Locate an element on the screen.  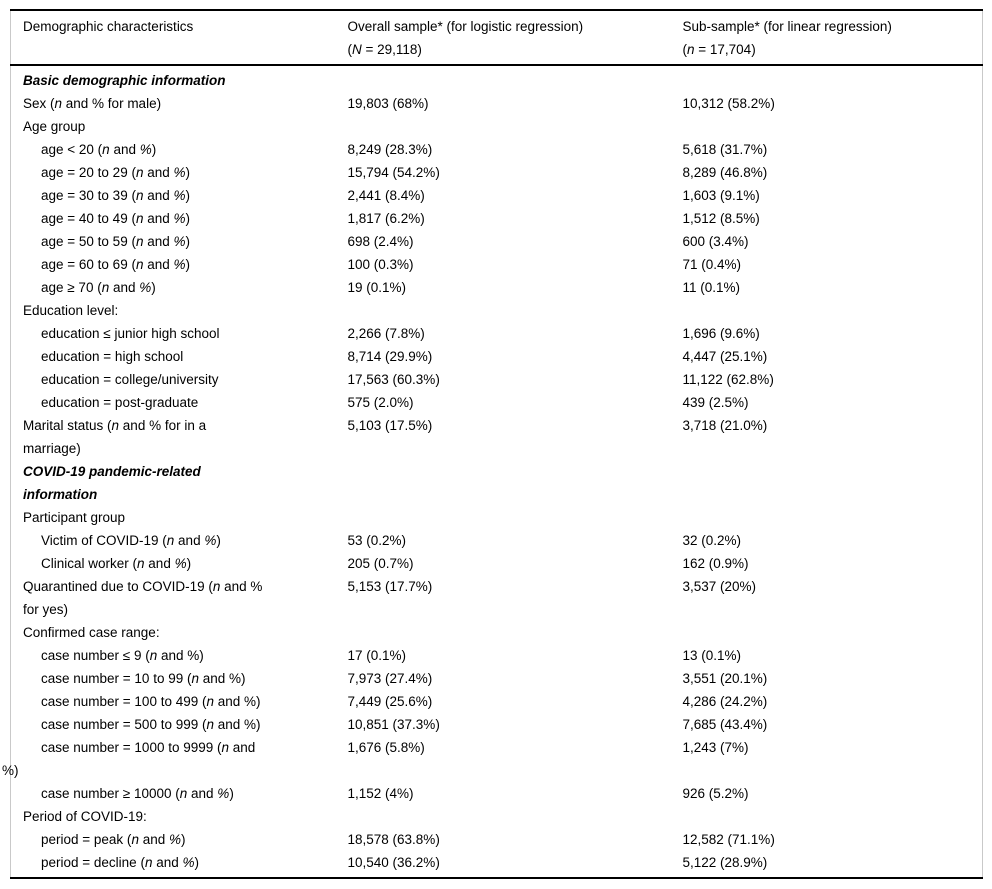
overall-value: 8,249 (28.3%) is located at coordinates (390, 149).